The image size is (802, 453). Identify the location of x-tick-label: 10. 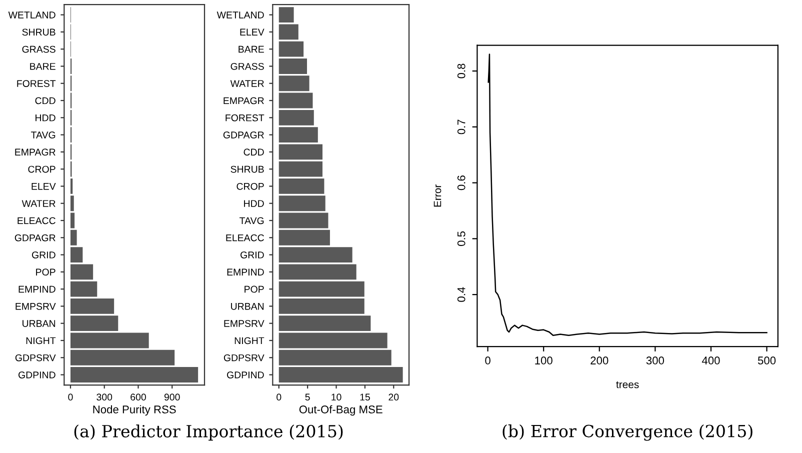
(337, 397).